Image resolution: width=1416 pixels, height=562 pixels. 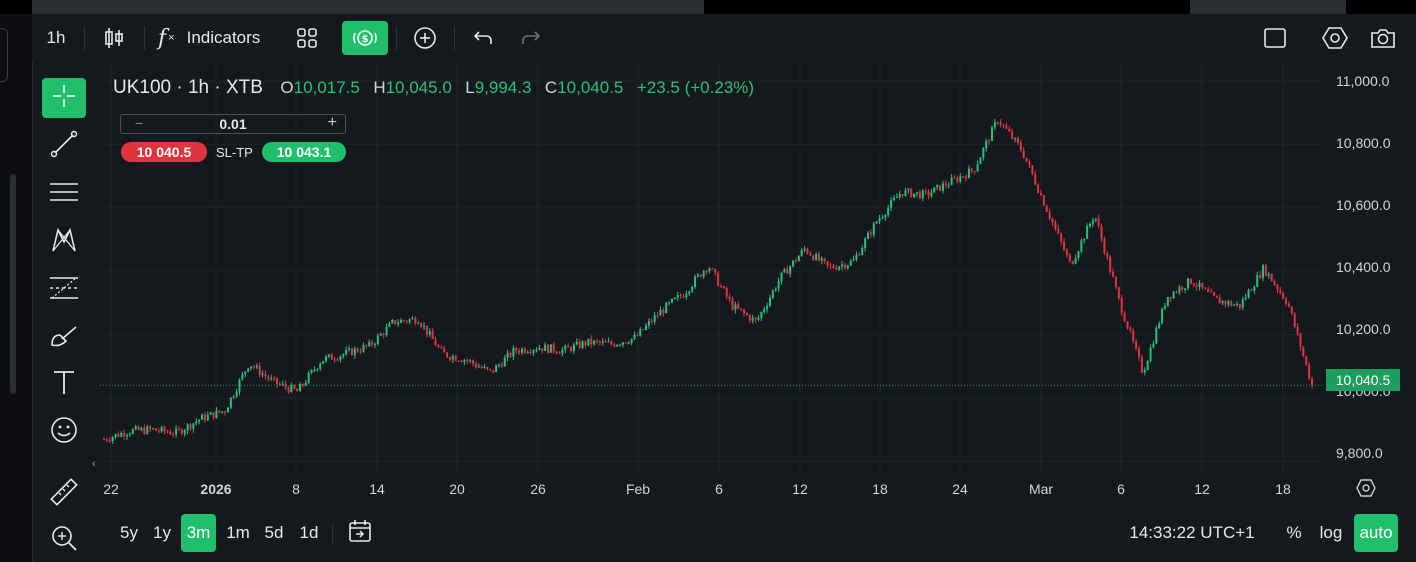 What do you see at coordinates (13, 284) in the screenshot?
I see `panel-scrollbar` at bounding box center [13, 284].